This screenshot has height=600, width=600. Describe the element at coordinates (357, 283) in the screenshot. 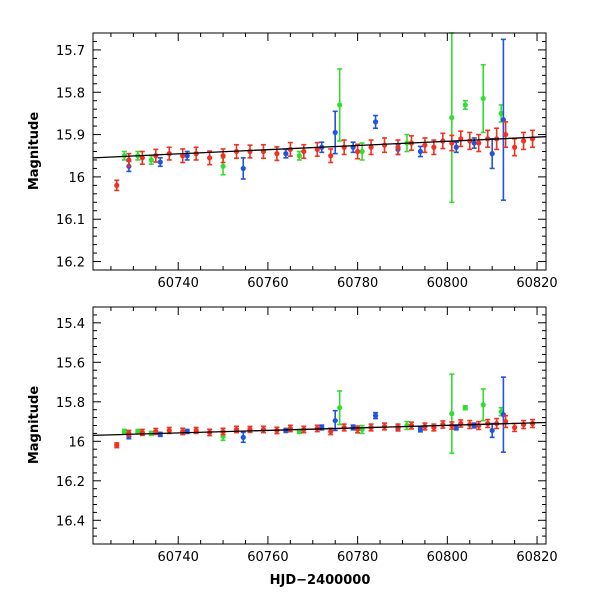

I see `top-x-tick-label: 60780` at that location.